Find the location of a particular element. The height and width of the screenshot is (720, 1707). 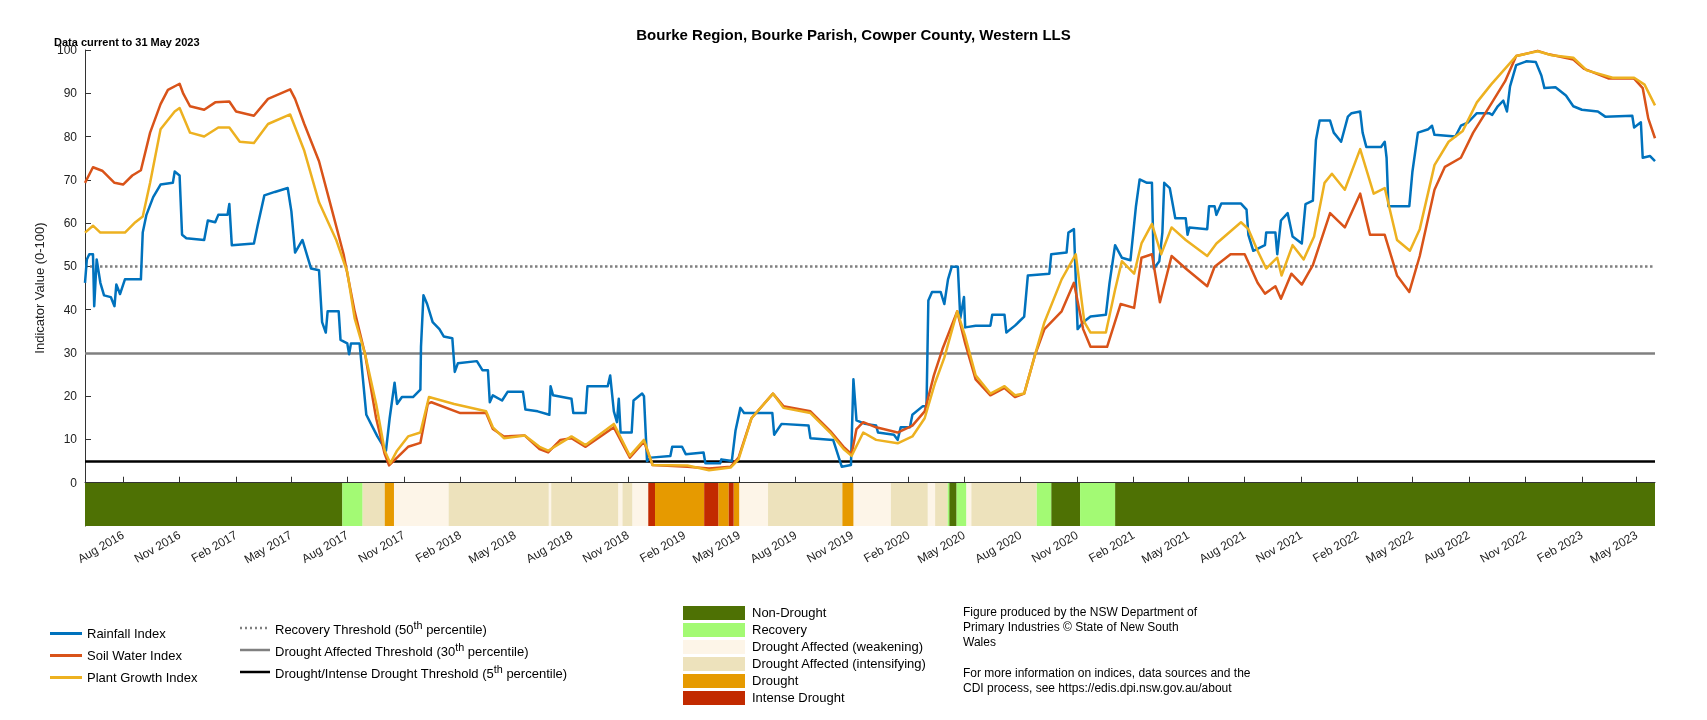

y-tick-label: 70 is located at coordinates (70, 179).